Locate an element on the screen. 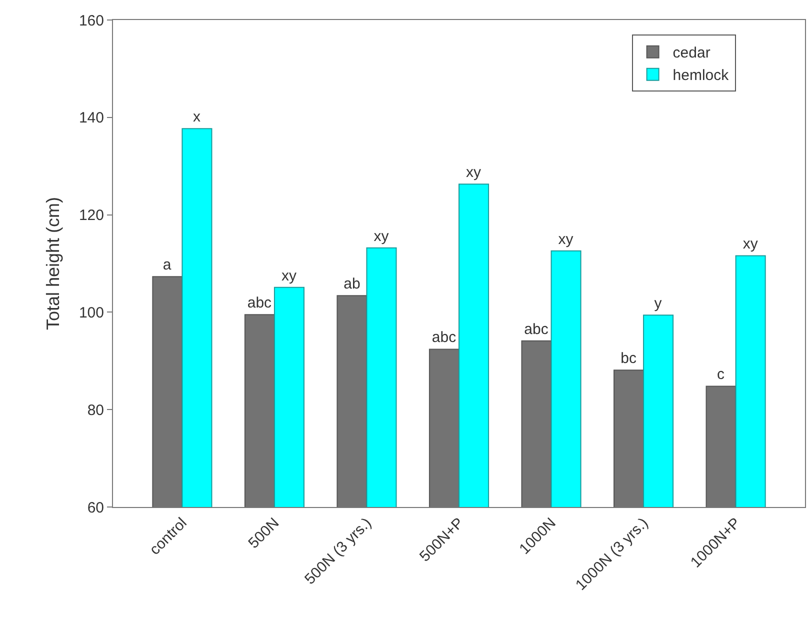 This screenshot has height=636, width=809. data-label: y is located at coordinates (658, 303).